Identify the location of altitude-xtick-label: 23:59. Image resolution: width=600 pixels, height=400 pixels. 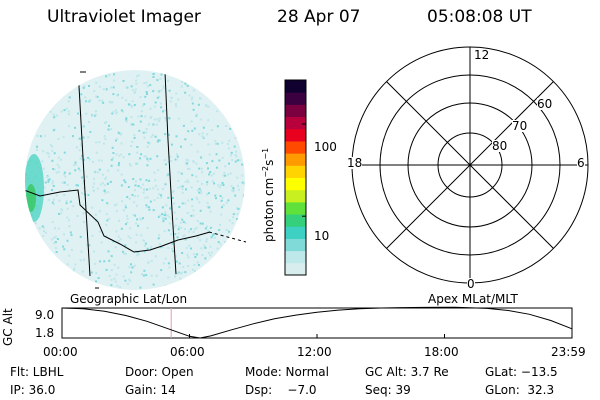
(568, 352).